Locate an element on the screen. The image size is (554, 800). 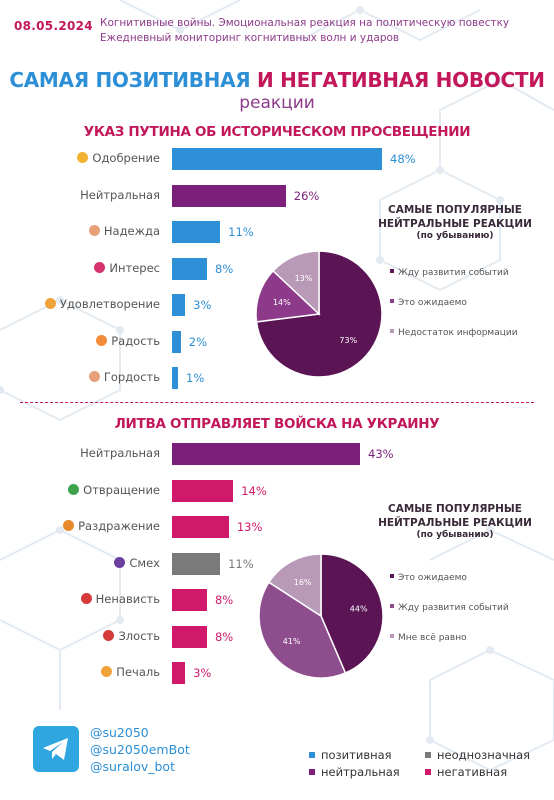
joy-icon is located at coordinates (102, 340).